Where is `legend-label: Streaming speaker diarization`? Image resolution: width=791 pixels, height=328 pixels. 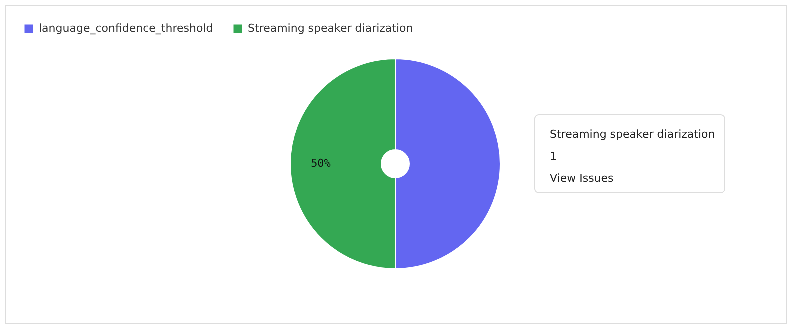
legend-label: Streaming speaker diarization is located at coordinates (331, 28).